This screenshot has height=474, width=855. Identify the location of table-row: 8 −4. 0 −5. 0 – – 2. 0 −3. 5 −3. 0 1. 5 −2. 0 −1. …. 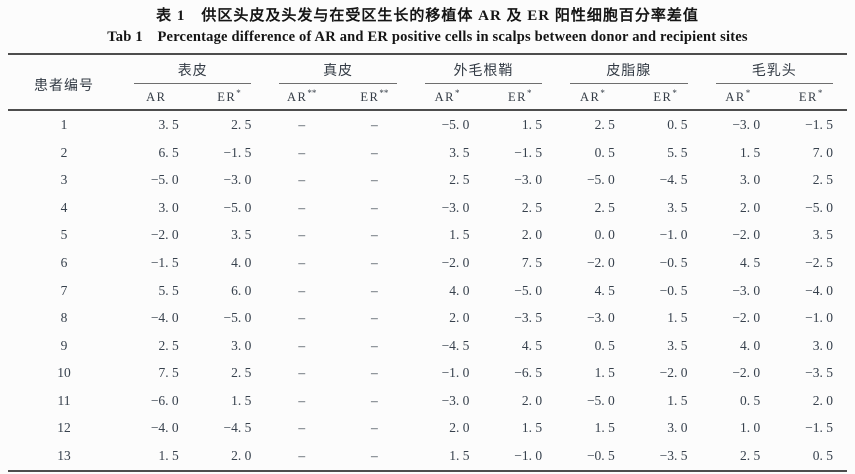
(427, 318).